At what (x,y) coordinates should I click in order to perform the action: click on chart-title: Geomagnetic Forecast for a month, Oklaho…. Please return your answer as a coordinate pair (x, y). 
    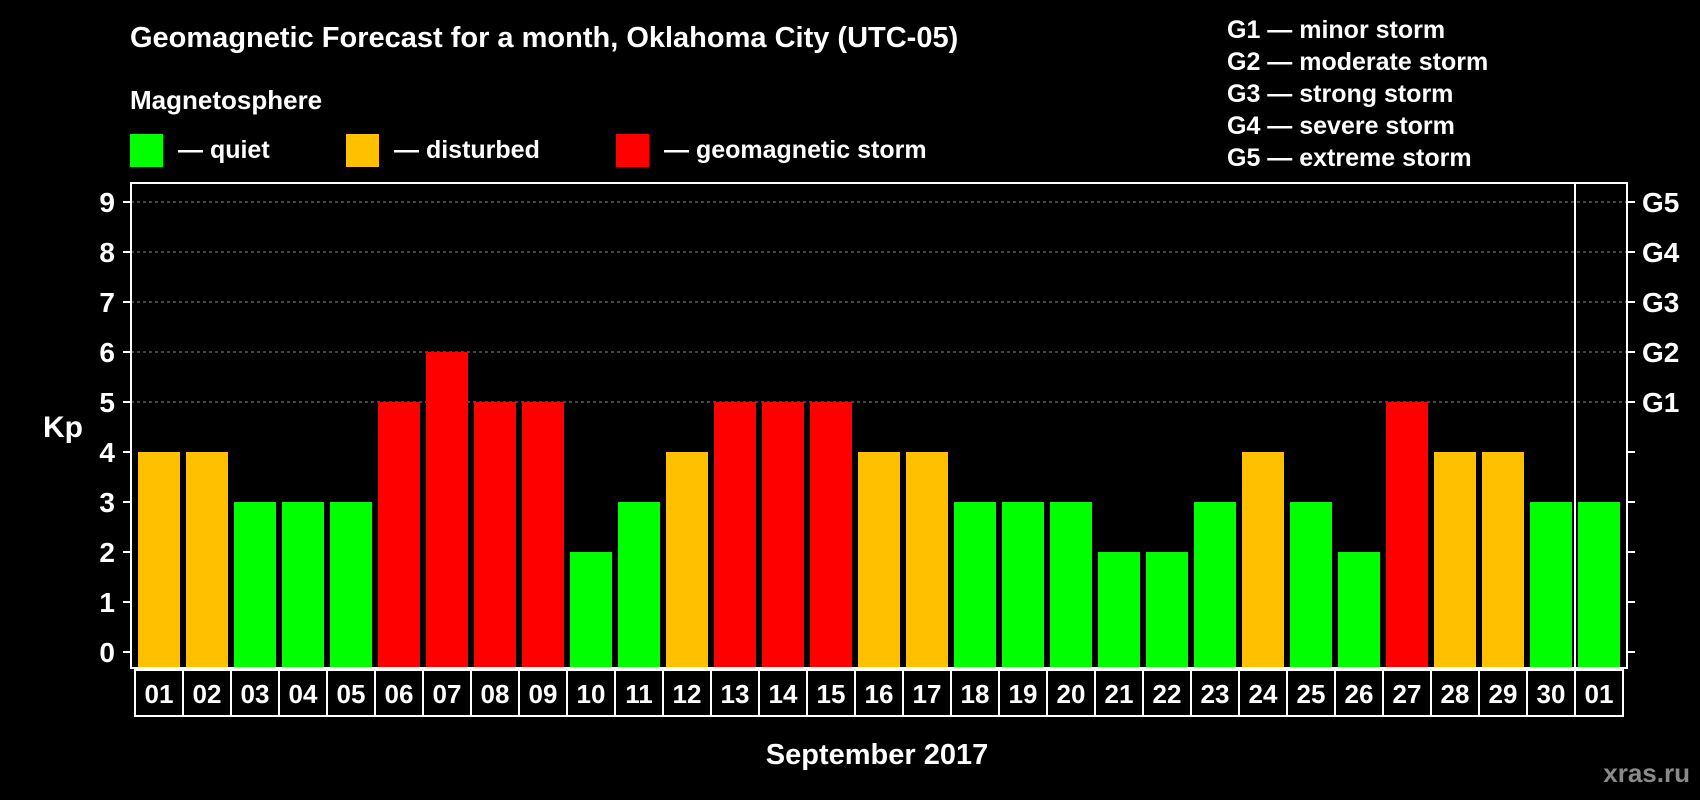
    Looking at the image, I should click on (544, 38).